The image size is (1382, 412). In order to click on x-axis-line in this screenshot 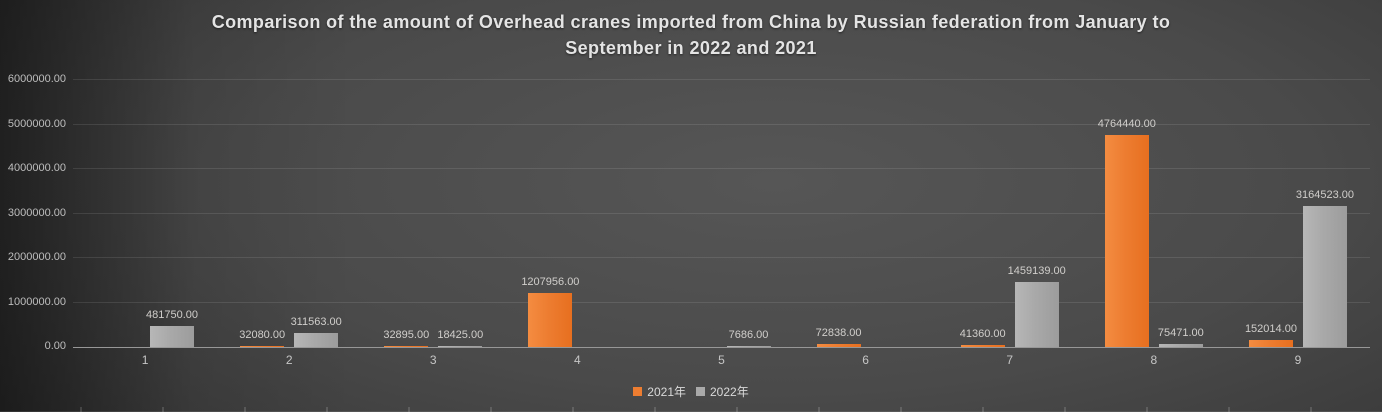, I will do `click(721, 347)`.